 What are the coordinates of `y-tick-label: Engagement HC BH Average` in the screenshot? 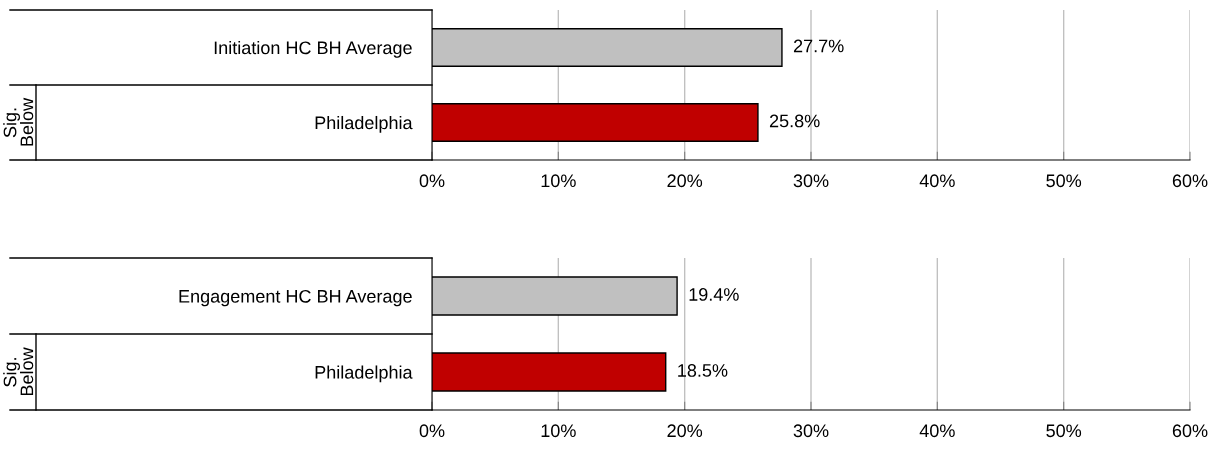 It's located at (295, 298).